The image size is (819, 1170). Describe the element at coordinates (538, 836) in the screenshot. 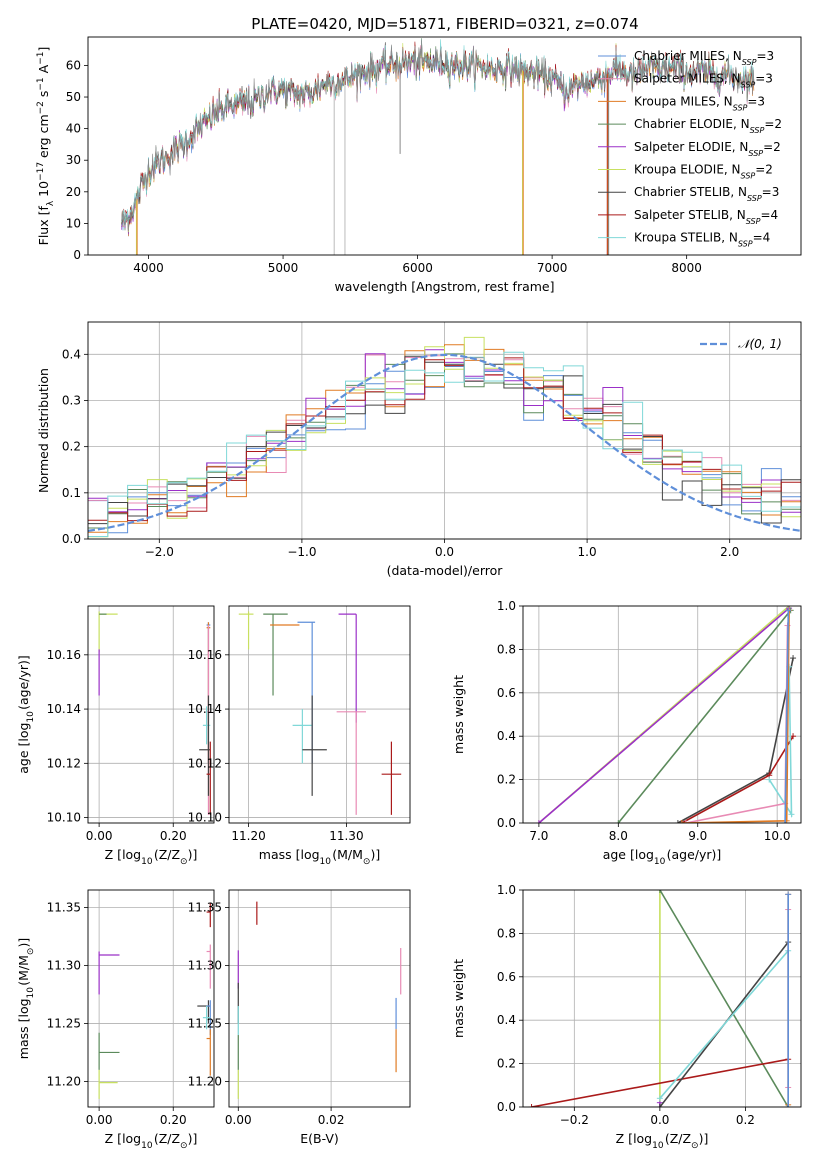

I see `x-tick-label: 7.0` at that location.